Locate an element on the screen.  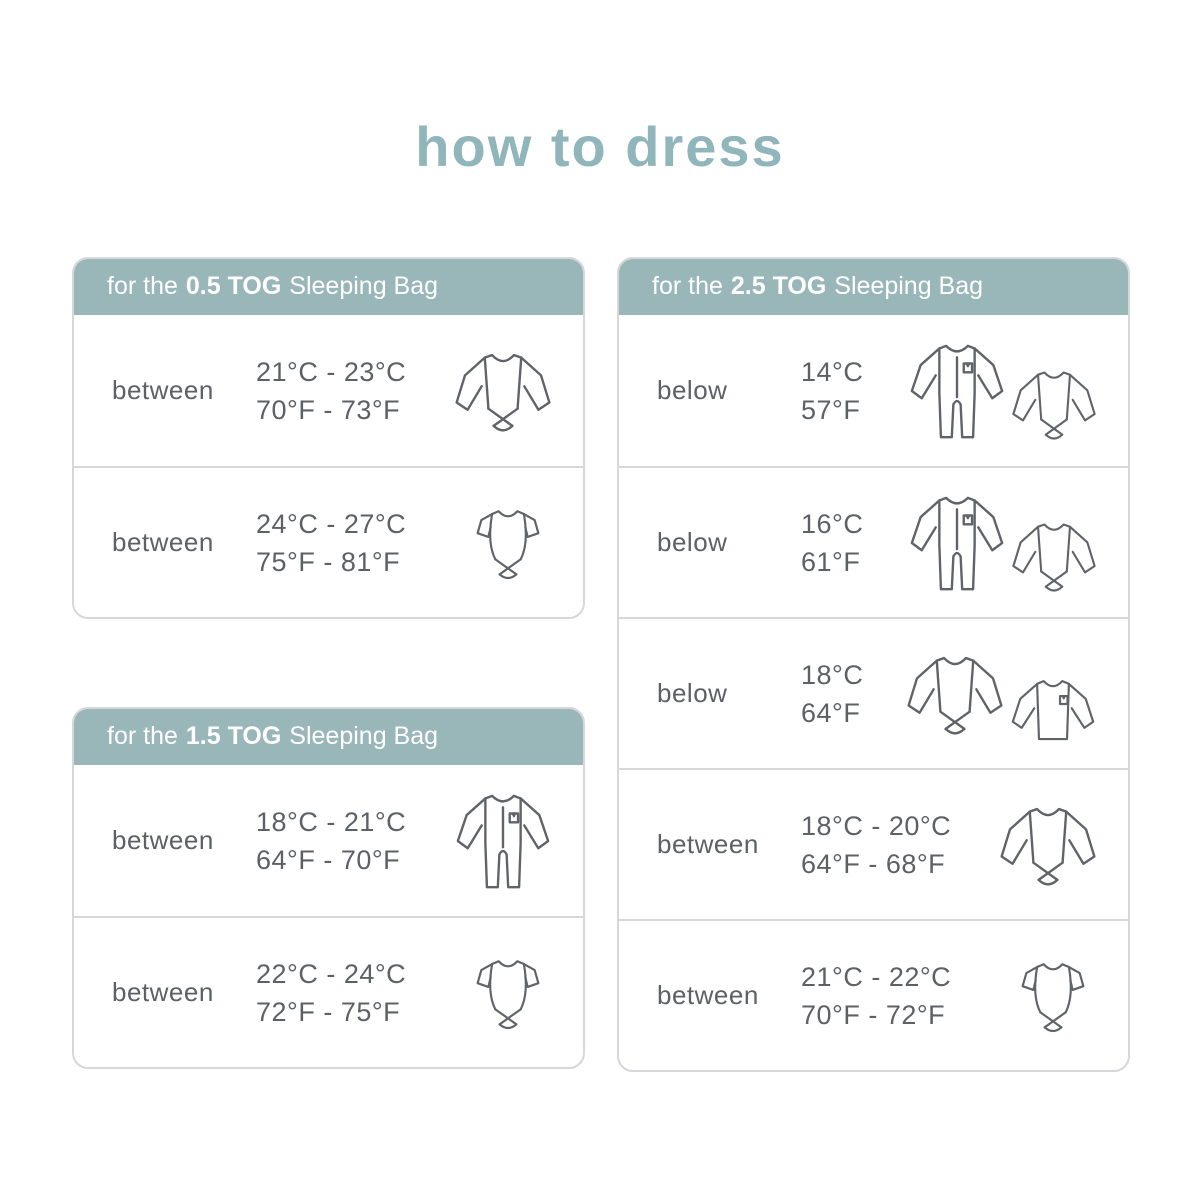
temp-celsius: 24°C - 27°C is located at coordinates (331, 523).